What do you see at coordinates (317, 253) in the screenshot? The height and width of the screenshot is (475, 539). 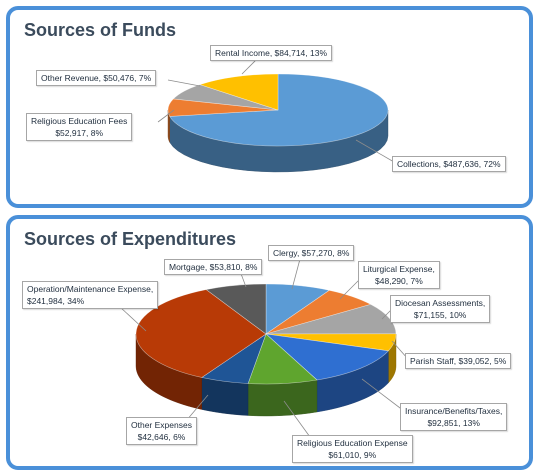 I see `callout-value: $57,270` at bounding box center [317, 253].